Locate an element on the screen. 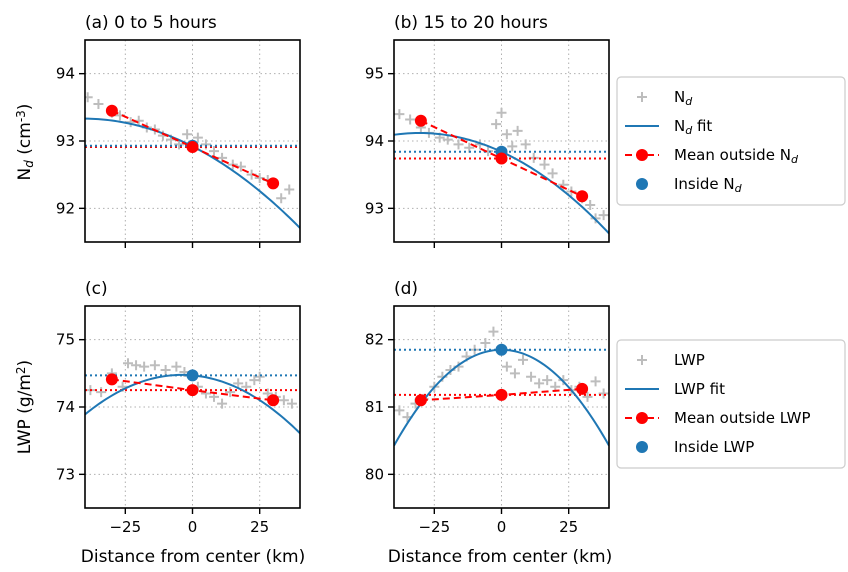 The width and height of the screenshot is (848, 572). x-axis-label-c: Distance from center (km) is located at coordinates (193, 557).